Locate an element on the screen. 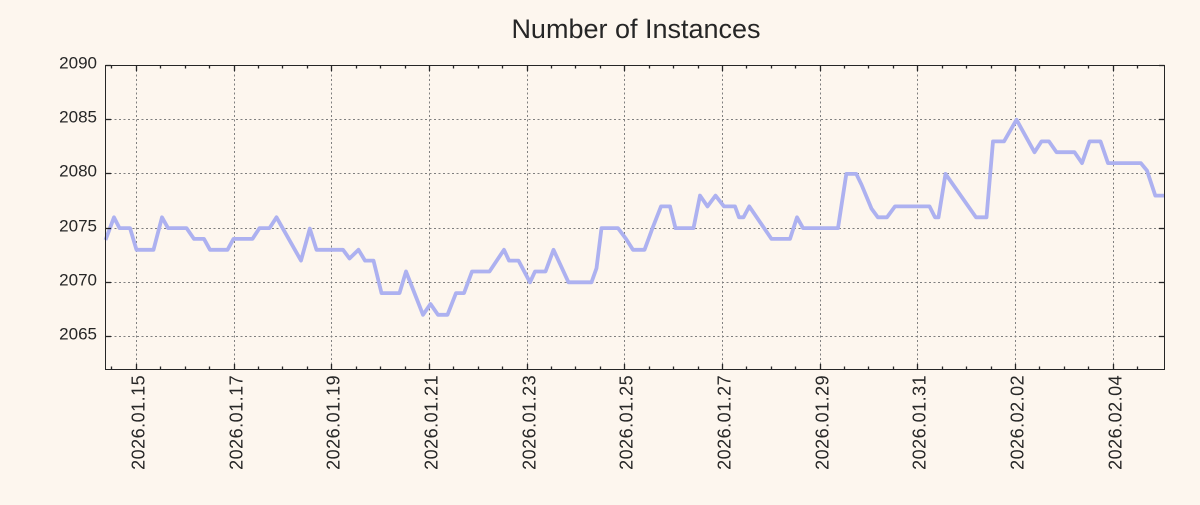 This screenshot has width=1200, height=505. svg-text: 2026.01.27 is located at coordinates (725, 422).